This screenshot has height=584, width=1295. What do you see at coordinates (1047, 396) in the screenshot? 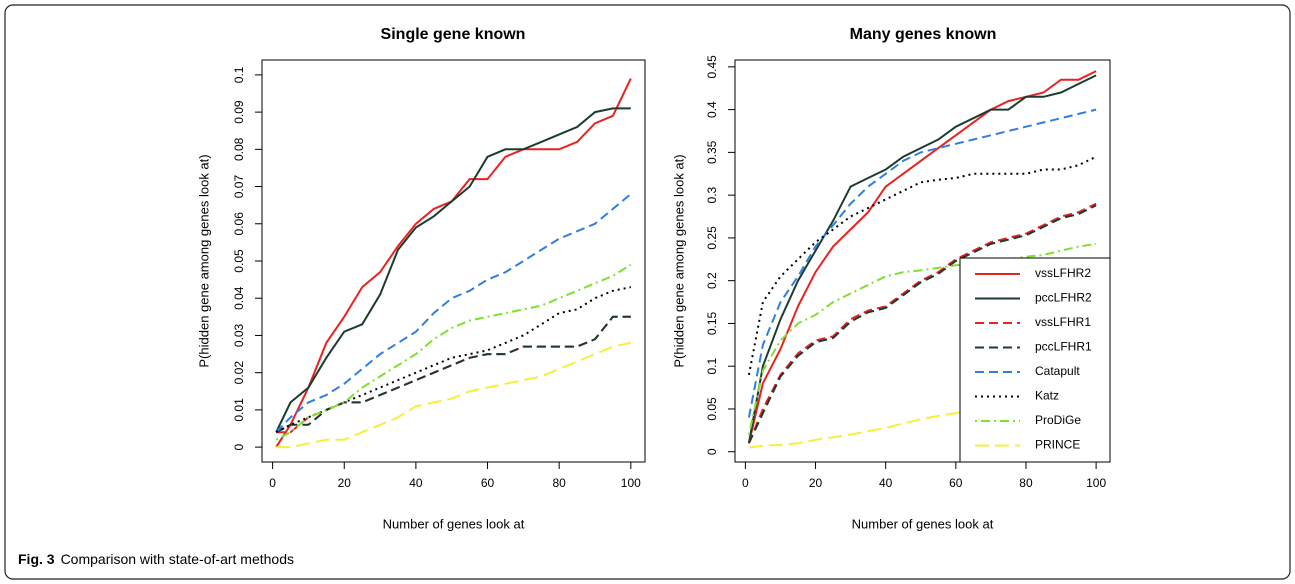
I see `legend-label: Katz` at bounding box center [1047, 396].